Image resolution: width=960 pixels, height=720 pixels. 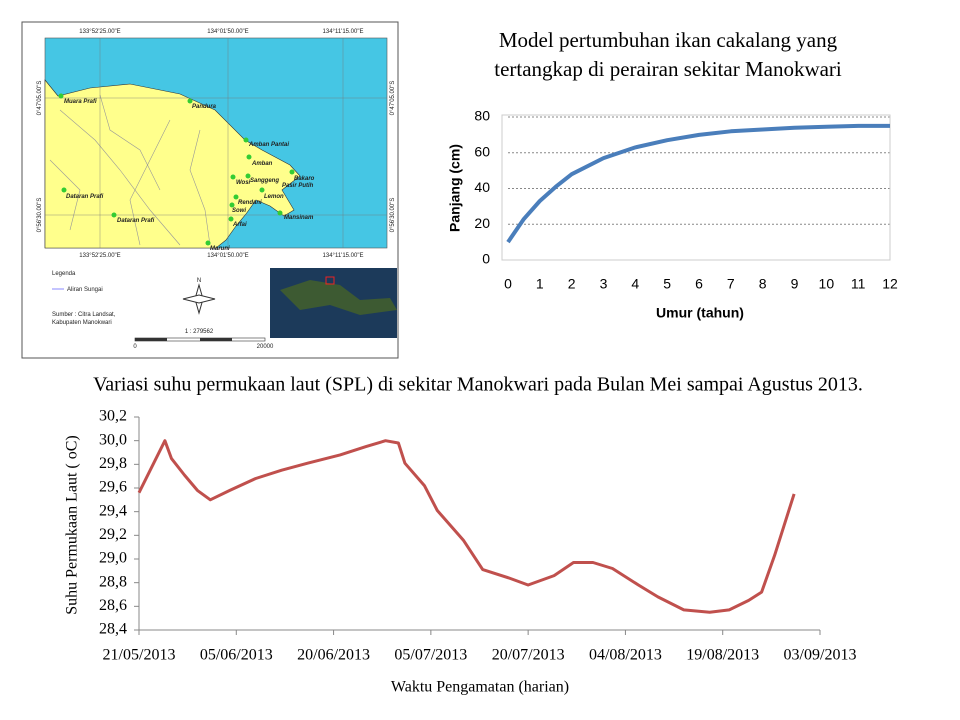 I want to click on y-axis-label: Suhu Permukaan Laut ( oC), so click(x=72, y=525).